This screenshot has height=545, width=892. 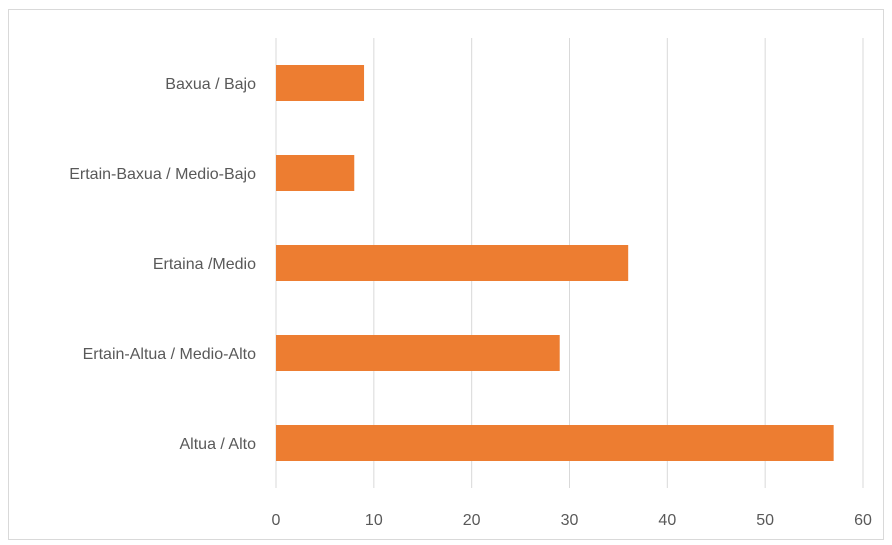 I want to click on x-tick-label: 50, so click(x=765, y=520).